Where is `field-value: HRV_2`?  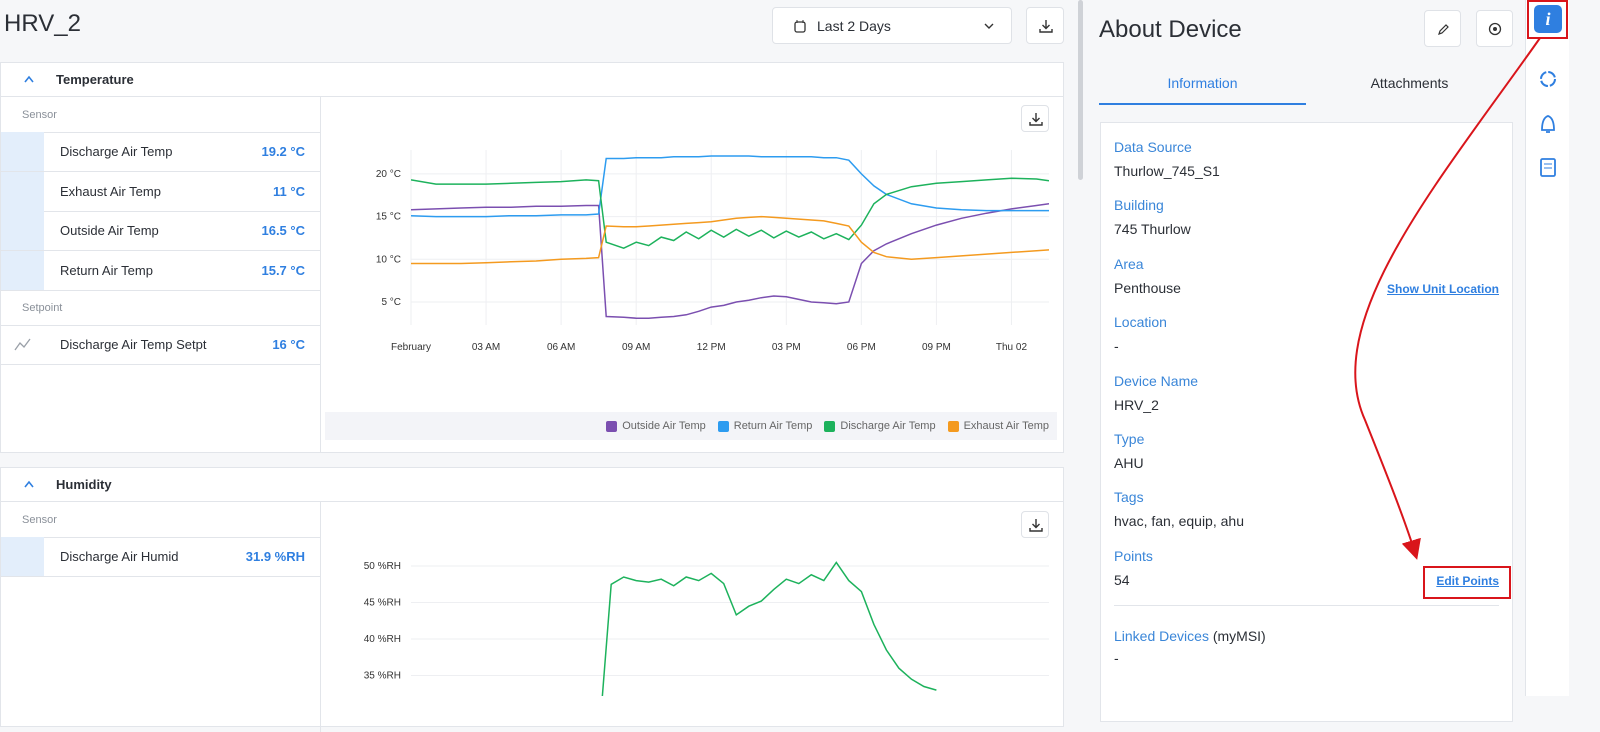 field-value: HRV_2 is located at coordinates (1136, 404).